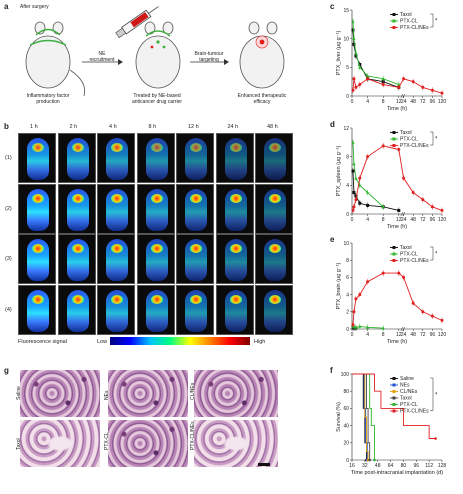 Image resolution: width=463 pixels, height=494 pixels. What do you see at coordinates (158, 55) in the screenshot?
I see `mouse-2-illustration` at bounding box center [158, 55].